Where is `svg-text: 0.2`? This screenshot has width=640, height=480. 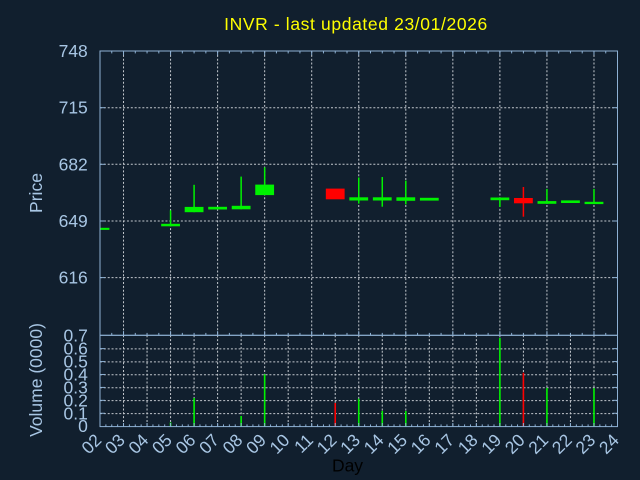 svg-text: 0.2 is located at coordinates (75, 400).